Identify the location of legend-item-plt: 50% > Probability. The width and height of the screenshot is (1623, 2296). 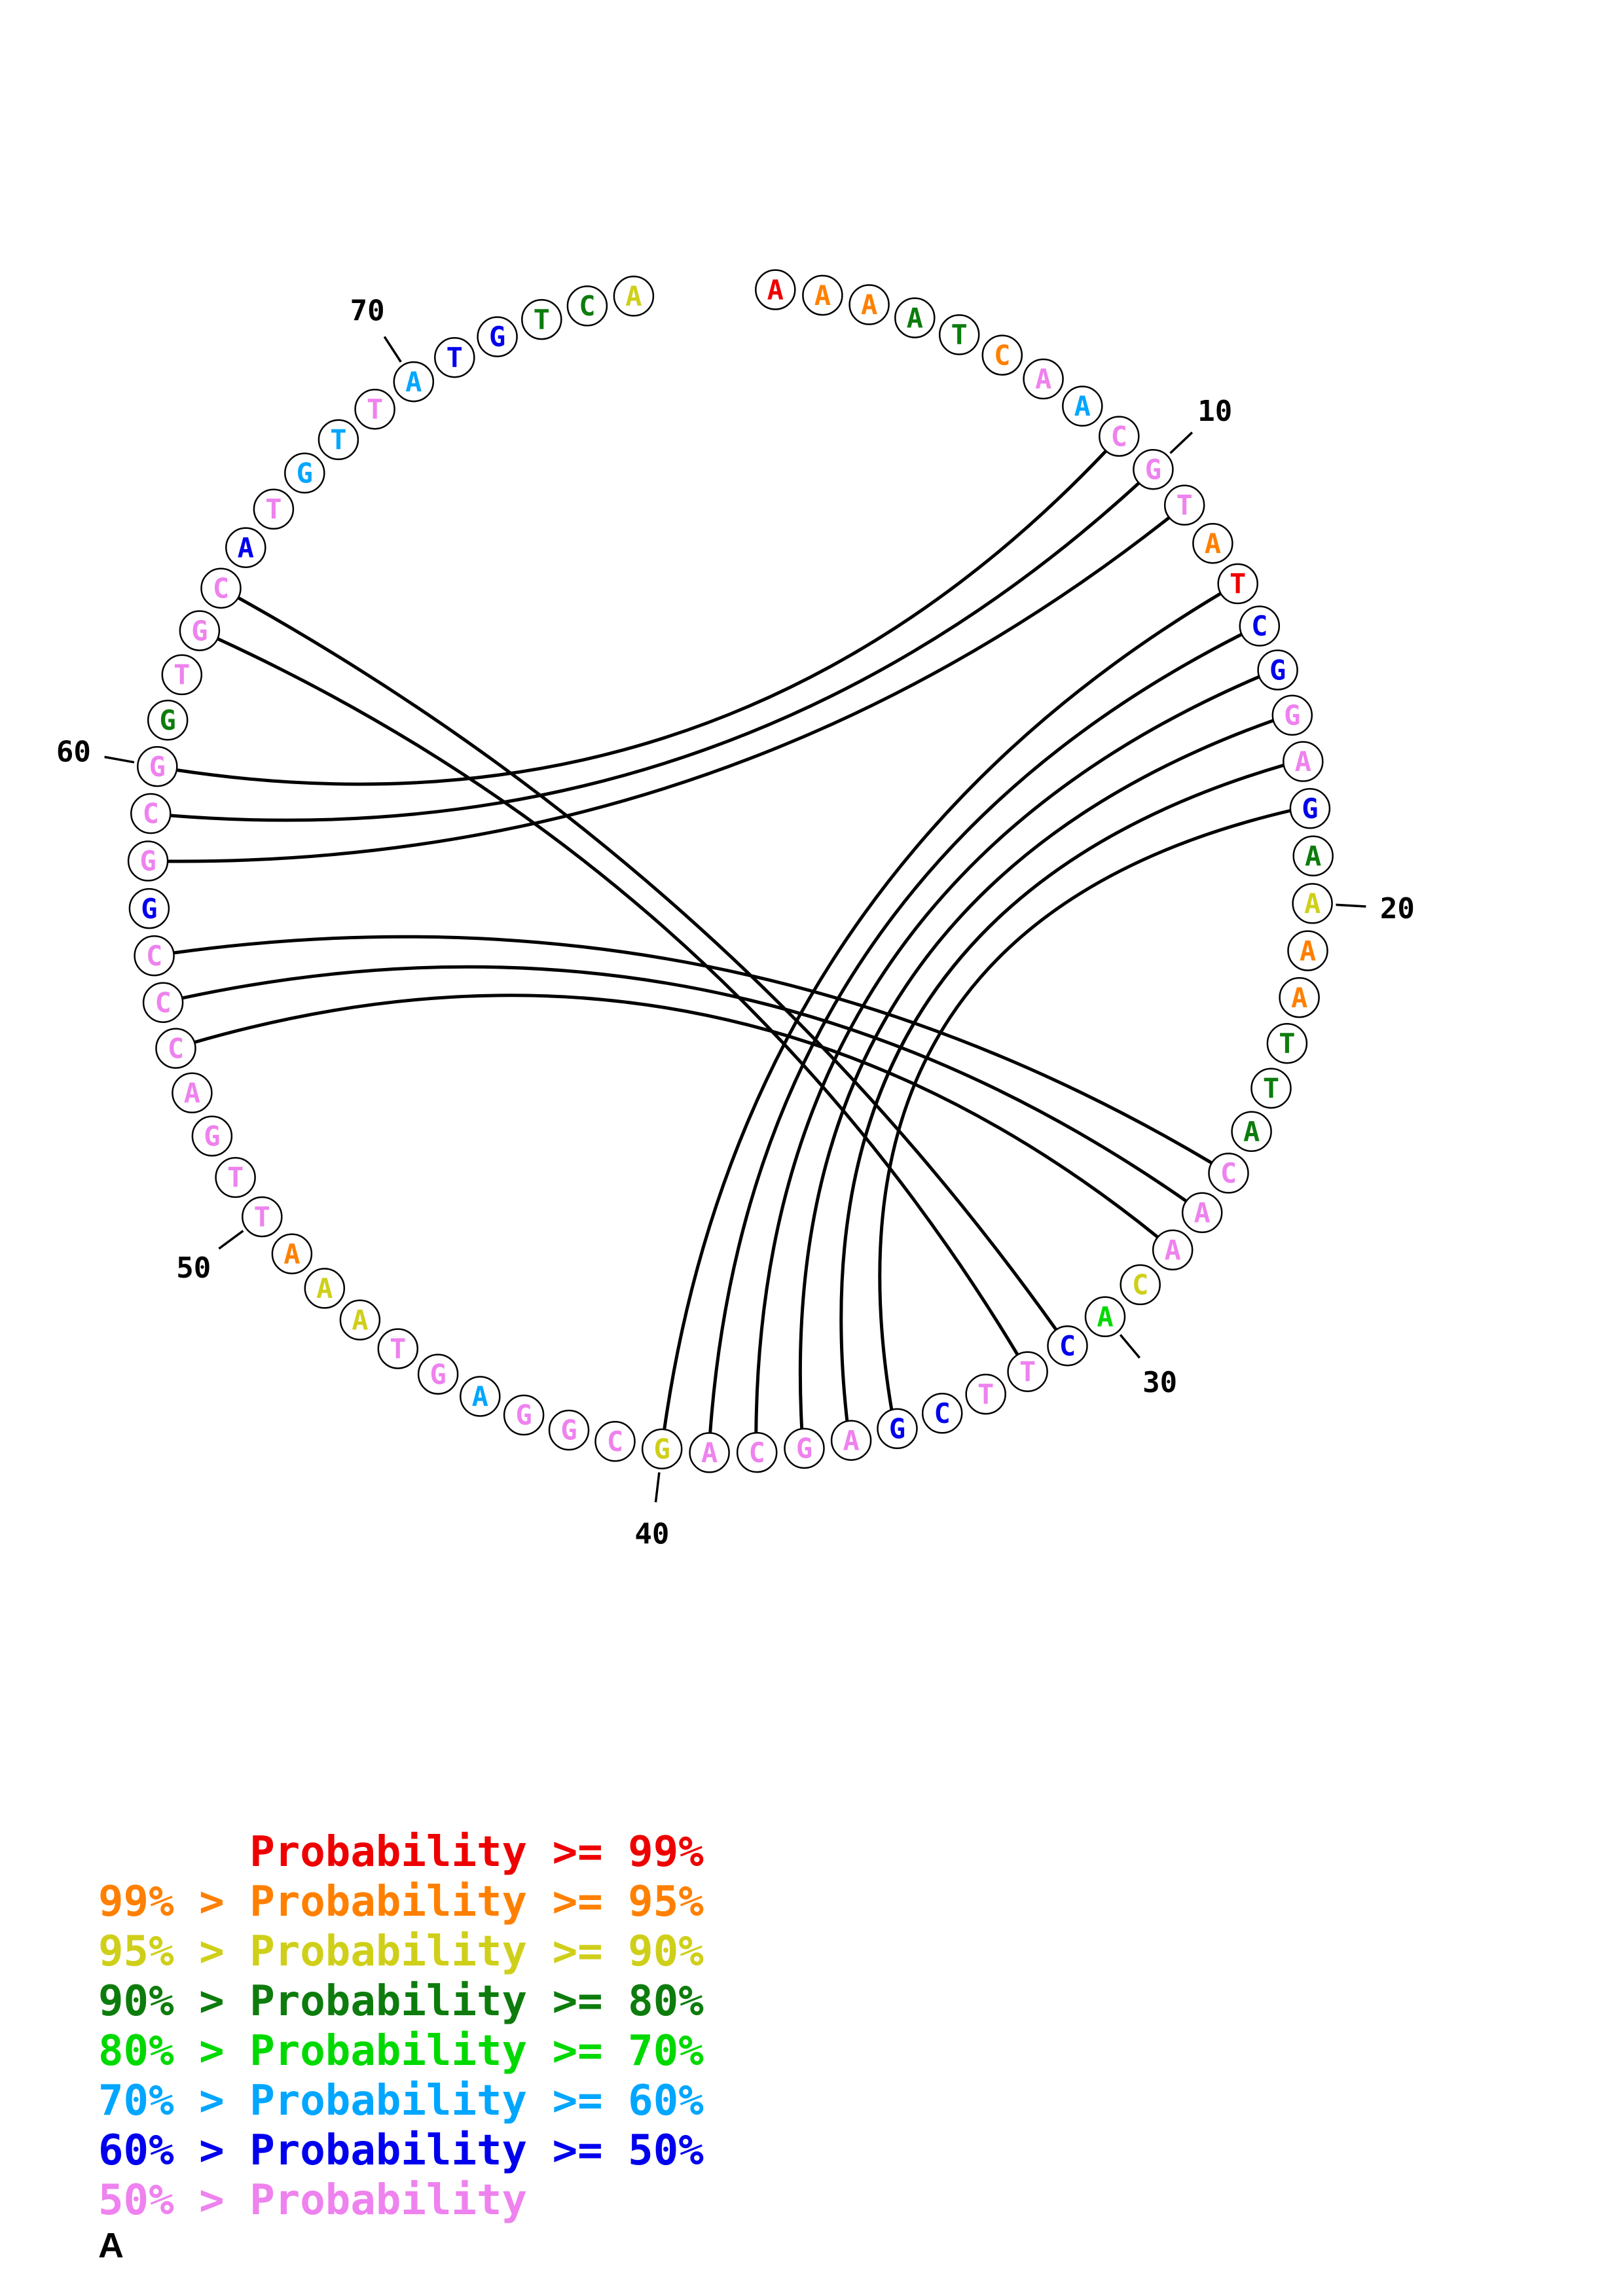
(313, 2200).